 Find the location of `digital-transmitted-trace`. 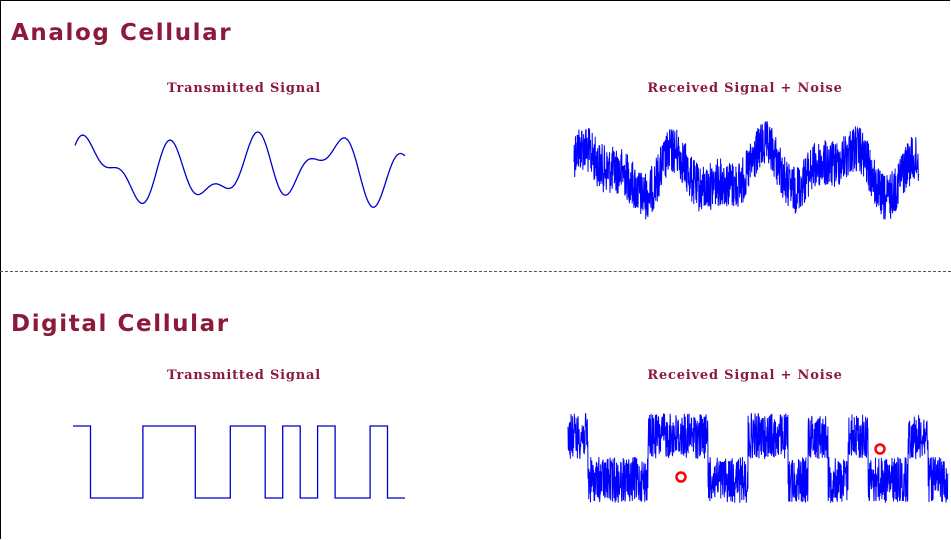

digital-transmitted-trace is located at coordinates (239, 462).